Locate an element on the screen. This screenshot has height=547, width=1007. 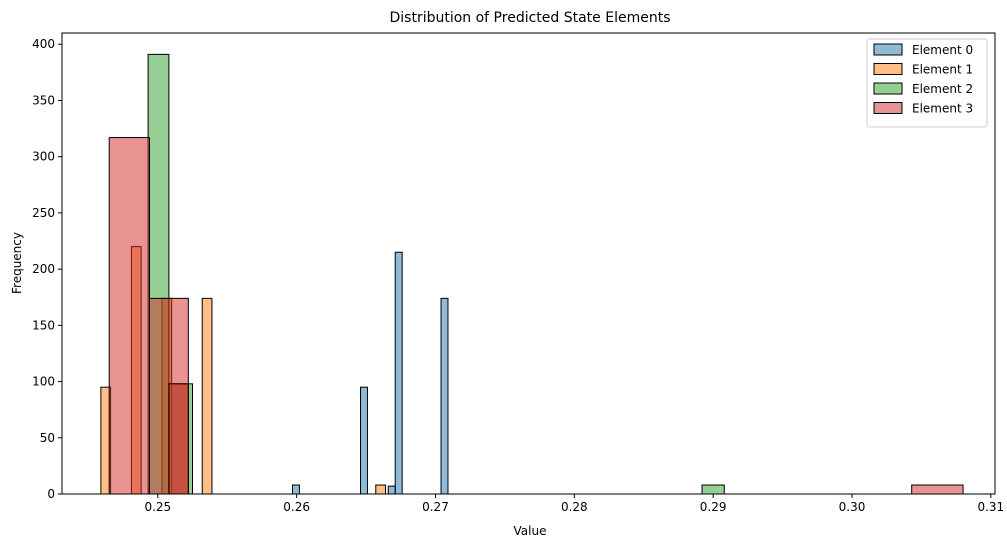
y-tick-label: 0 is located at coordinates (51, 494).